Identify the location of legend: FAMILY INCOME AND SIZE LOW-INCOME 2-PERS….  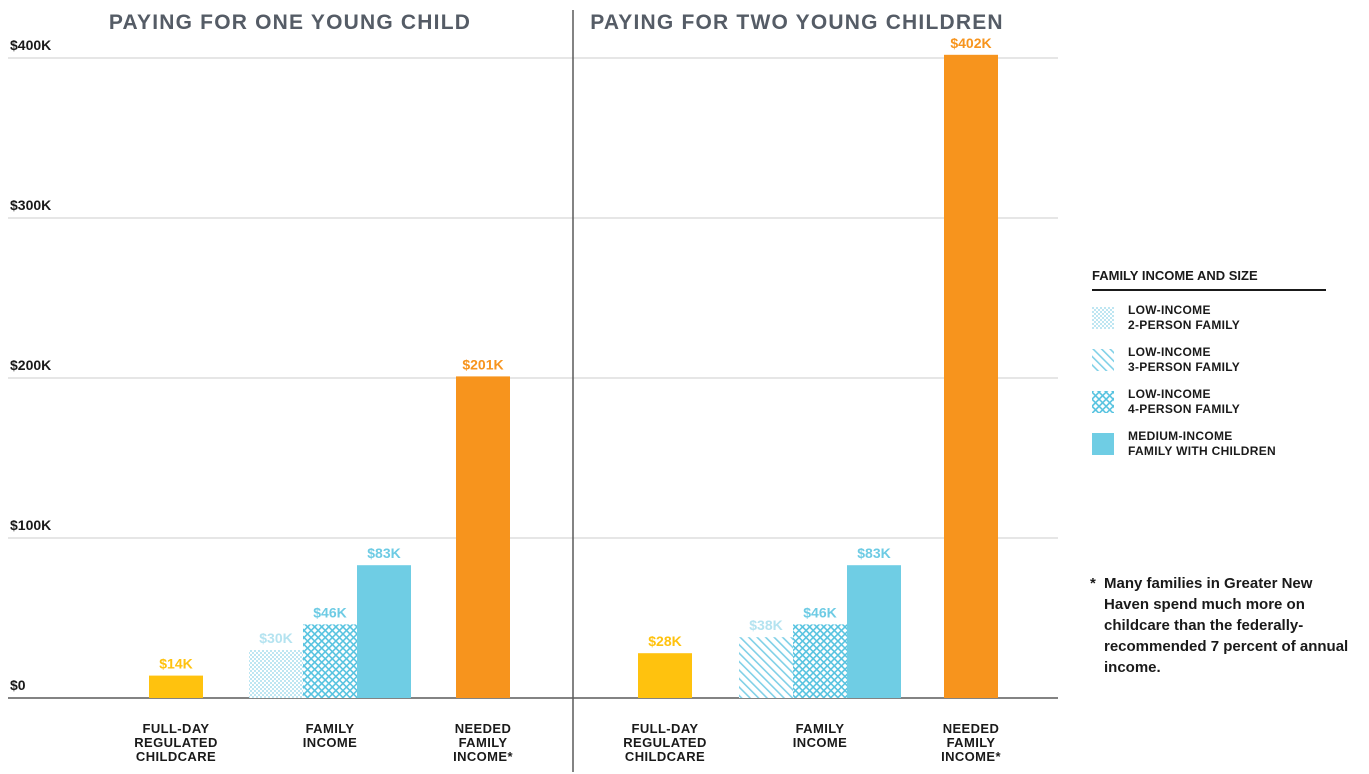
(1212, 363).